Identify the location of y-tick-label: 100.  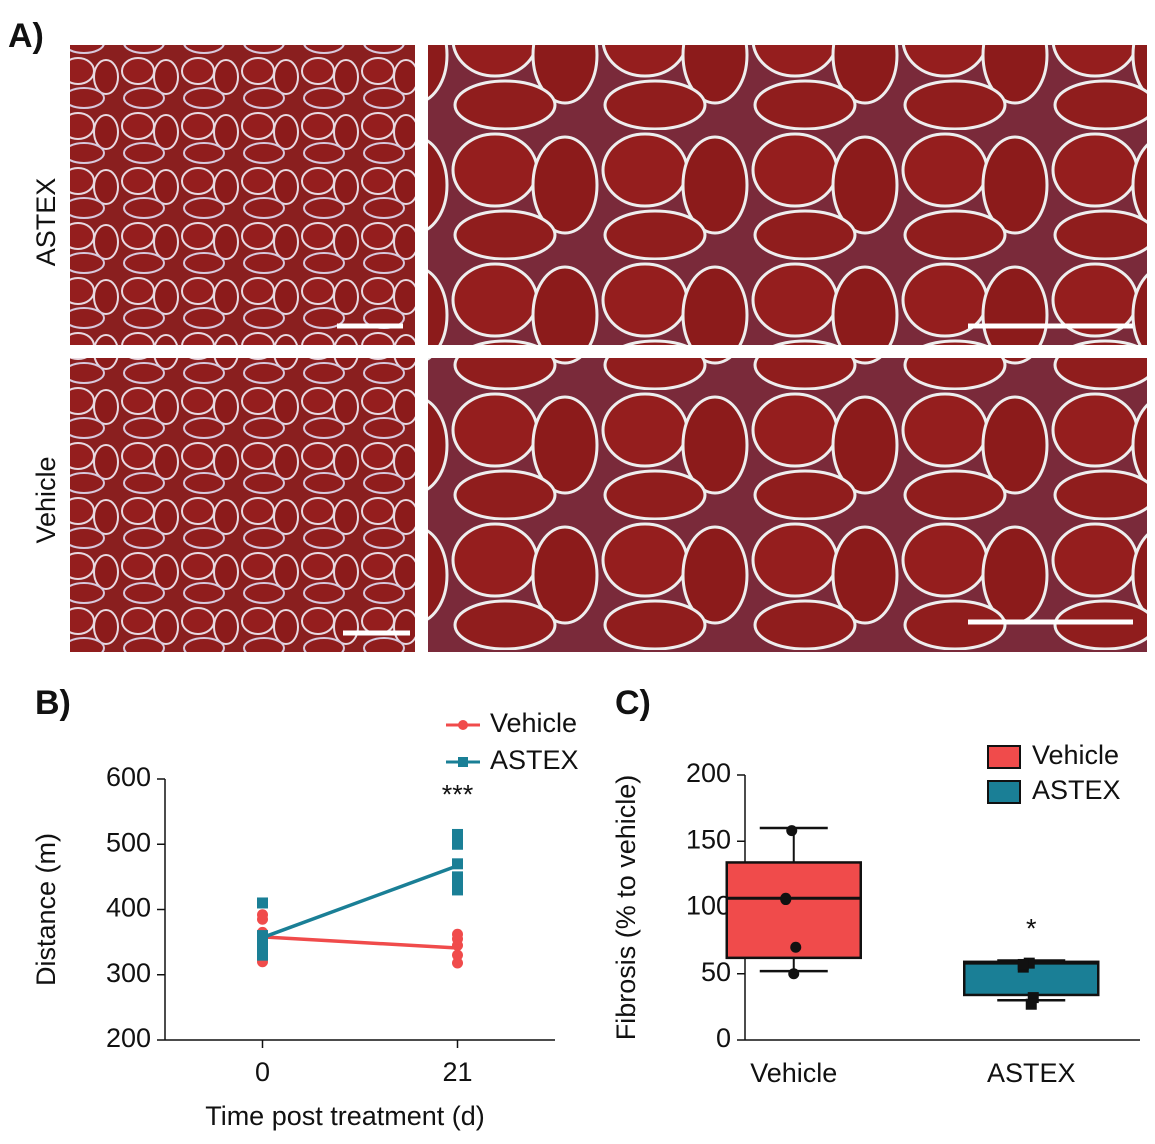
(708, 906).